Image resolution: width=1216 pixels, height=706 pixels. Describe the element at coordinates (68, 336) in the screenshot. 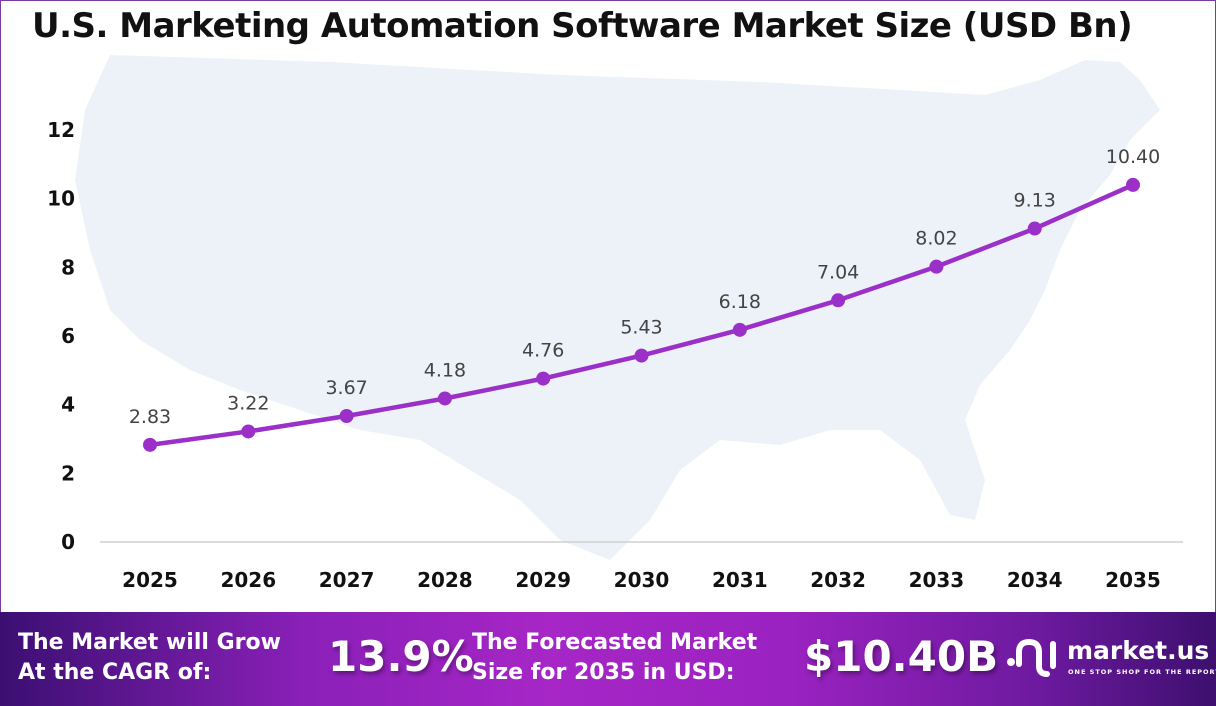

I see `y-tick-label: 6` at that location.